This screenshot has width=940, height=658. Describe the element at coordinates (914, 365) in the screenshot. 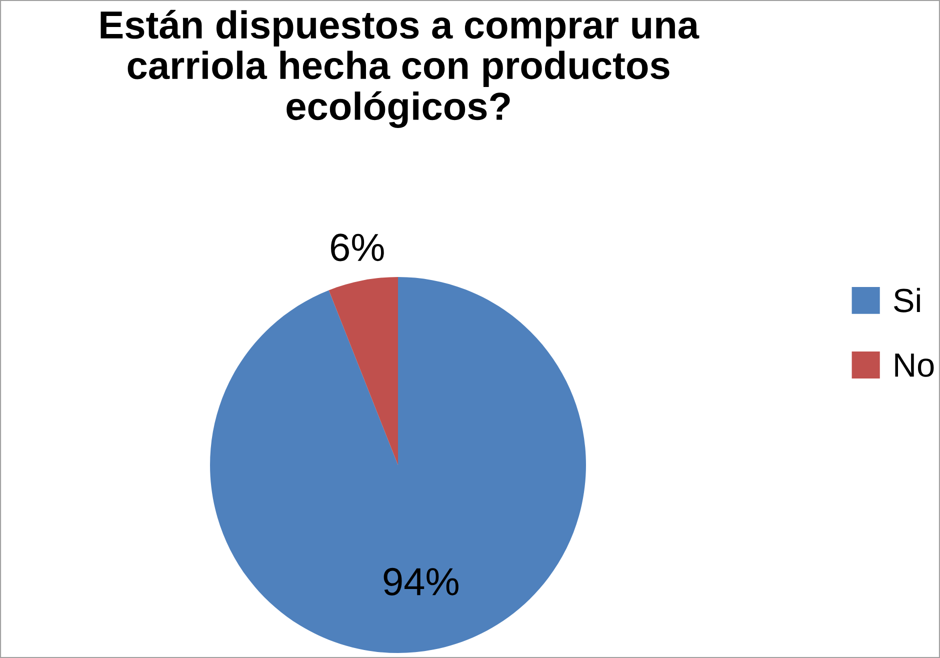

I see `legend-label: No` at that location.